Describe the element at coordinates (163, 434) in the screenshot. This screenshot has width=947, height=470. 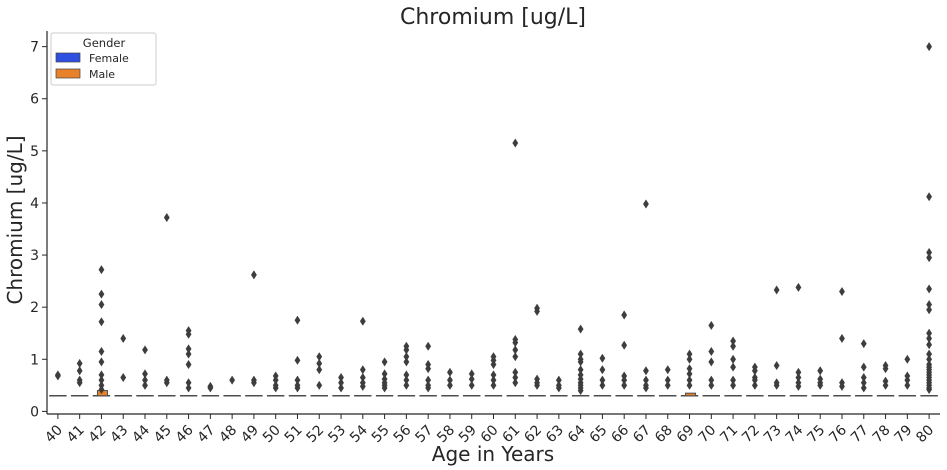
I see `x-tick-label: 45` at that location.